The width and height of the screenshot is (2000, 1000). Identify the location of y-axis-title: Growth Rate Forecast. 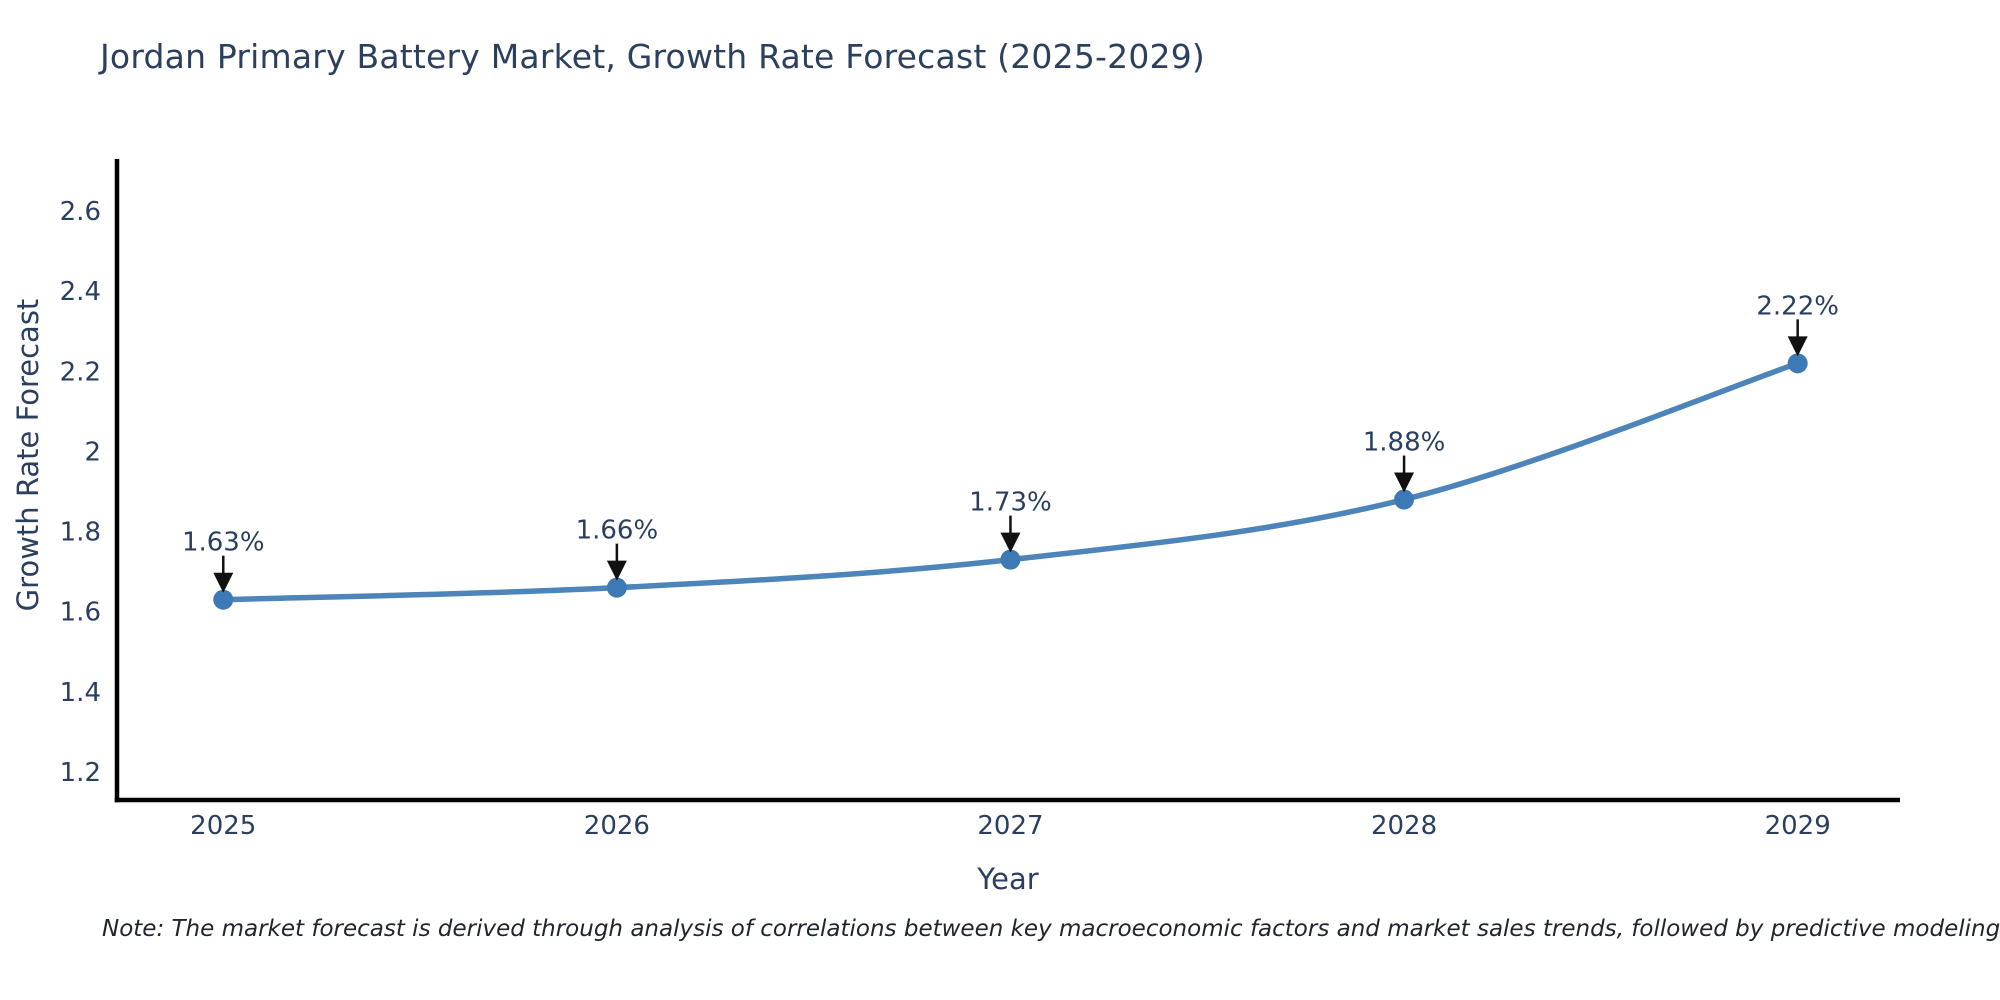
(28, 455).